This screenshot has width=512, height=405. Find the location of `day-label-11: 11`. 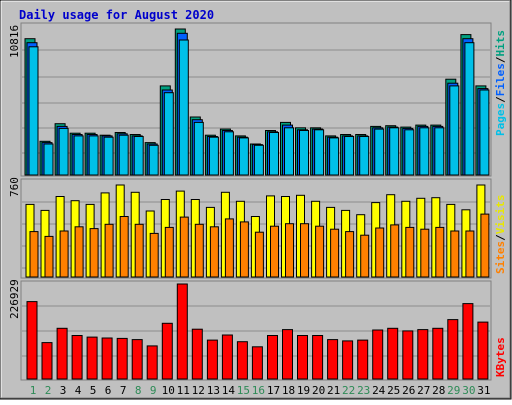

day-label-11: 11 is located at coordinates (183, 390).